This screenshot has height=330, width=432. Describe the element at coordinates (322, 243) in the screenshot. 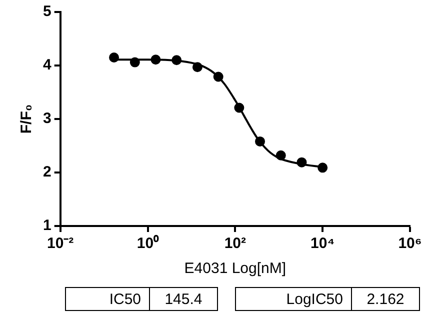

I see `x-tick-label: 10⁴` at that location.